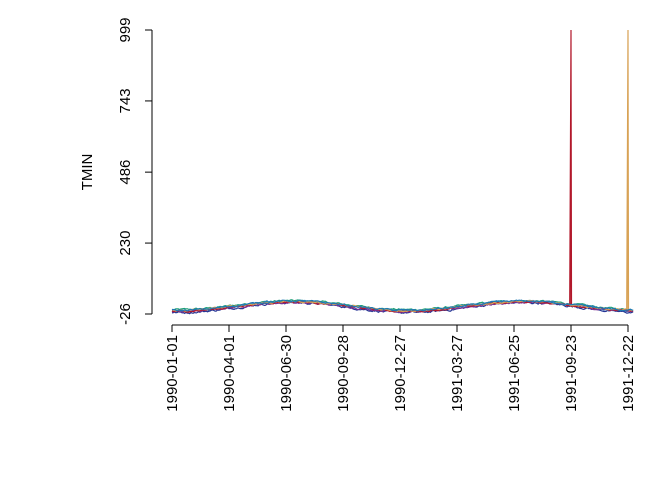 The height and width of the screenshot is (480, 672). What do you see at coordinates (514, 373) in the screenshot?
I see `x-tick-label: 1991-06-25` at bounding box center [514, 373].